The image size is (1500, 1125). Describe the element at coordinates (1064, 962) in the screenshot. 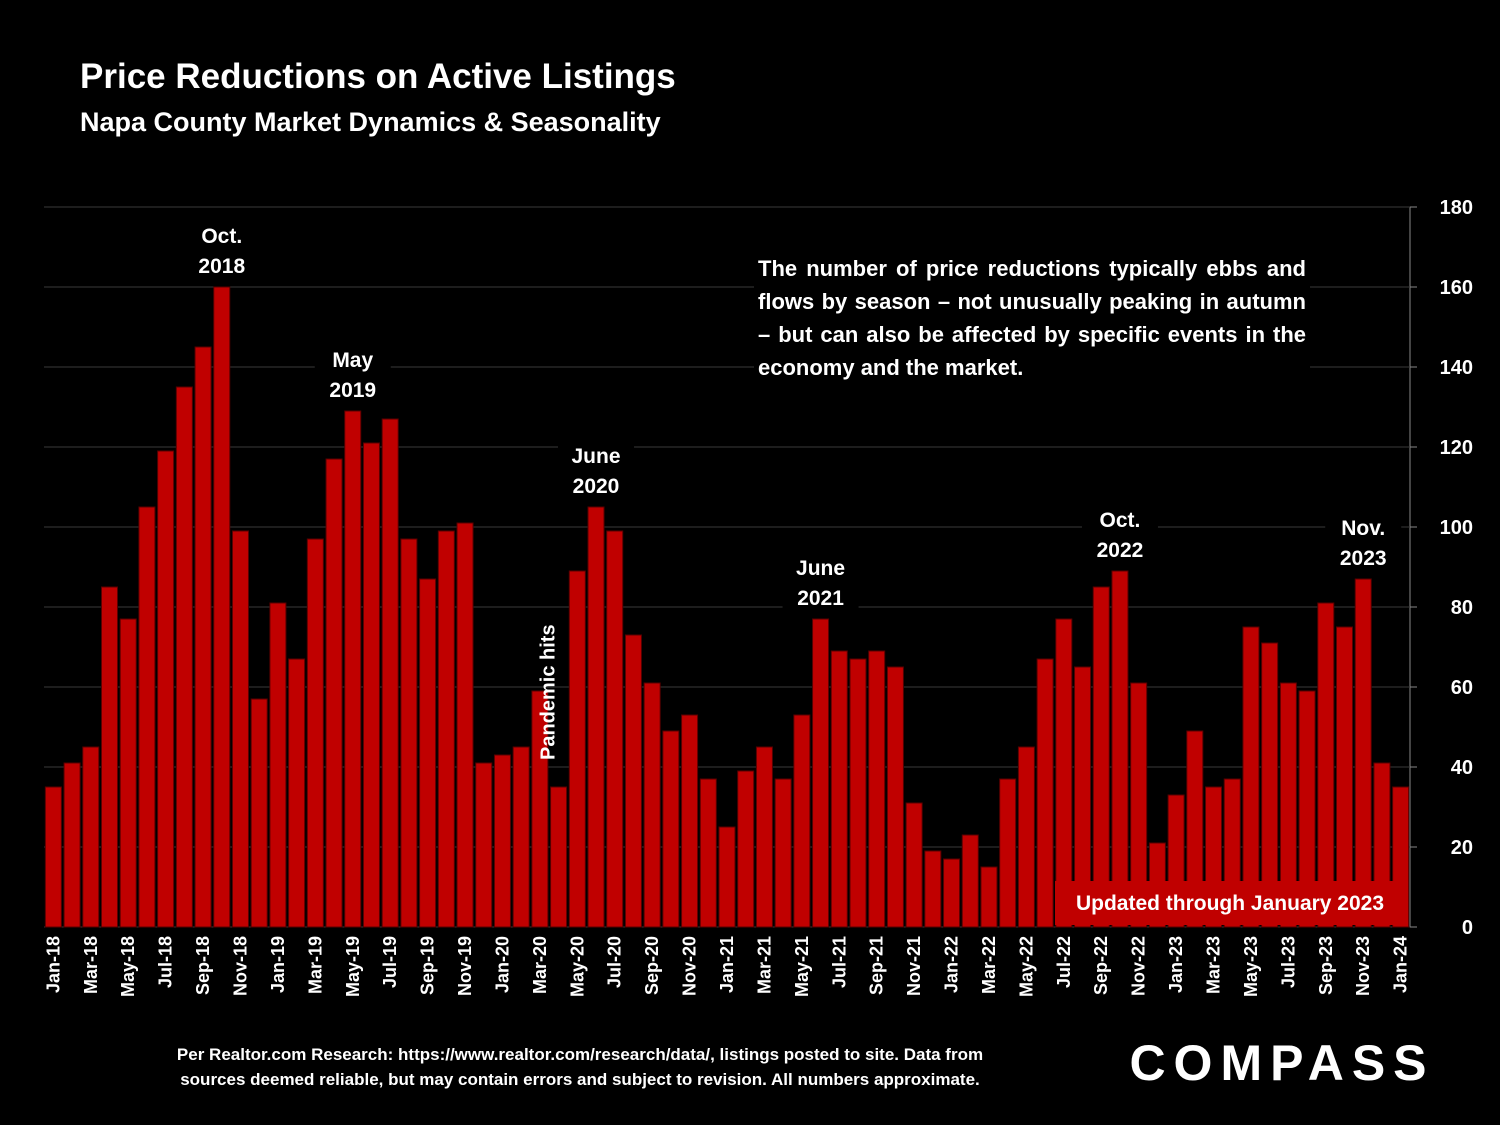

I see `x-tick-label: Jul-22` at that location.